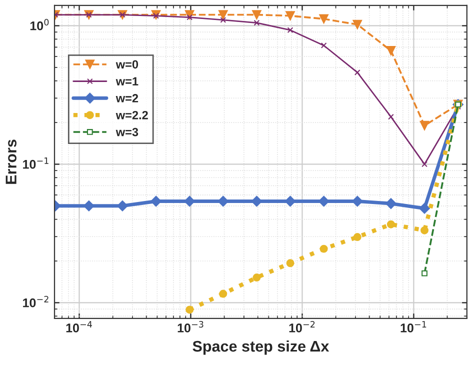  I want to click on legend-label: w=2, so click(127, 98).